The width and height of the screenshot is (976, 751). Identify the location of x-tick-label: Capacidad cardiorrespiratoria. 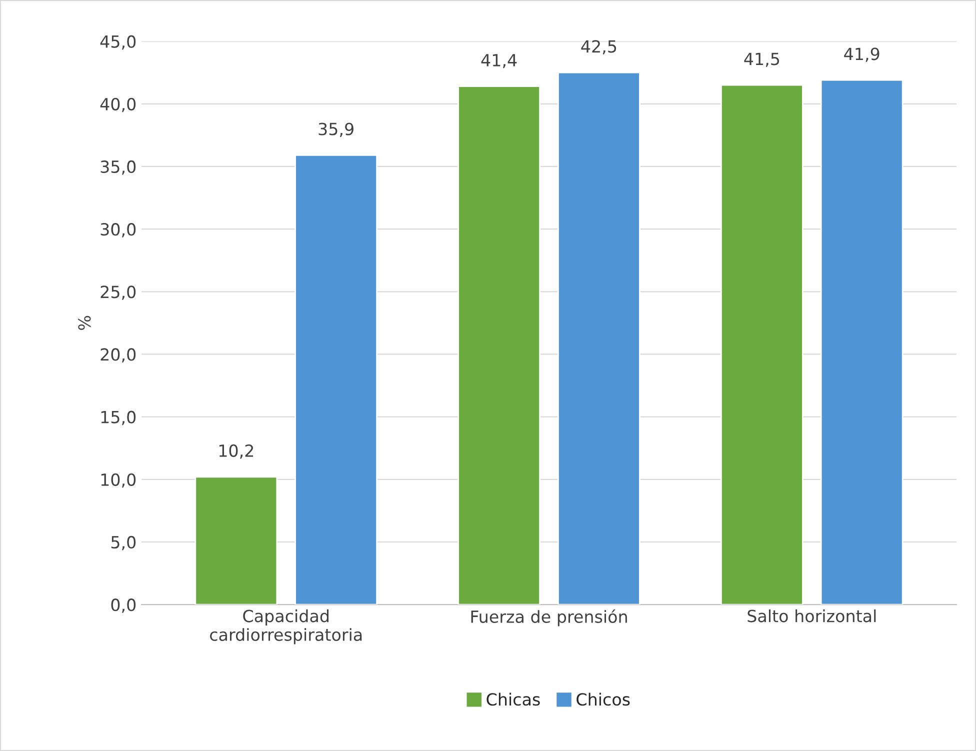
(286, 626).